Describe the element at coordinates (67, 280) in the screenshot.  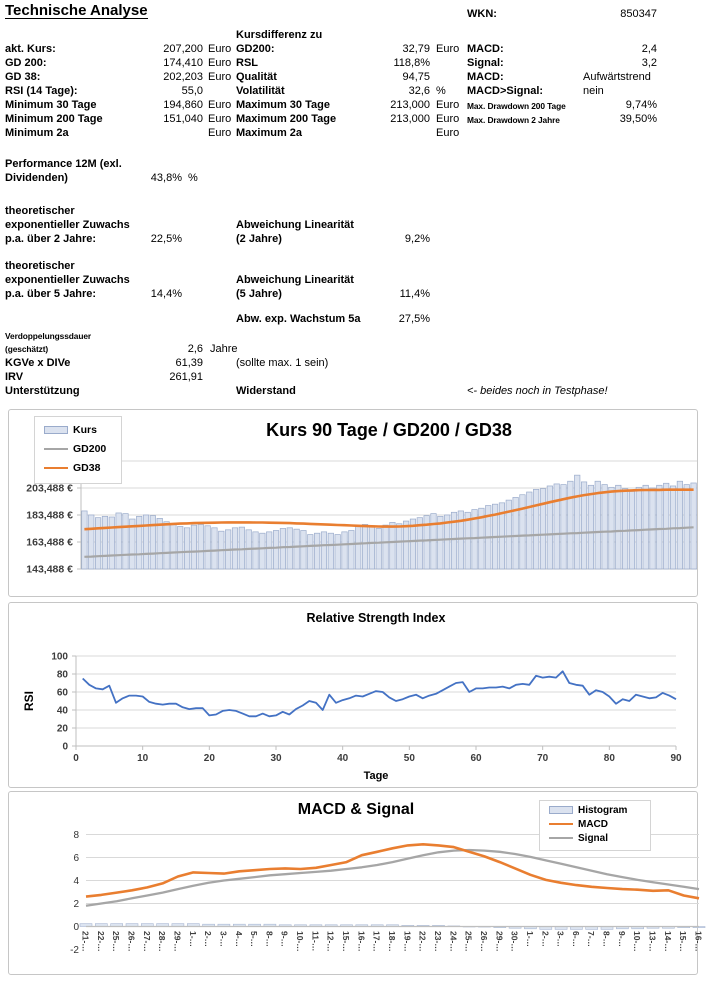
I see `growth5-label: exponentieller Zuwachs` at that location.